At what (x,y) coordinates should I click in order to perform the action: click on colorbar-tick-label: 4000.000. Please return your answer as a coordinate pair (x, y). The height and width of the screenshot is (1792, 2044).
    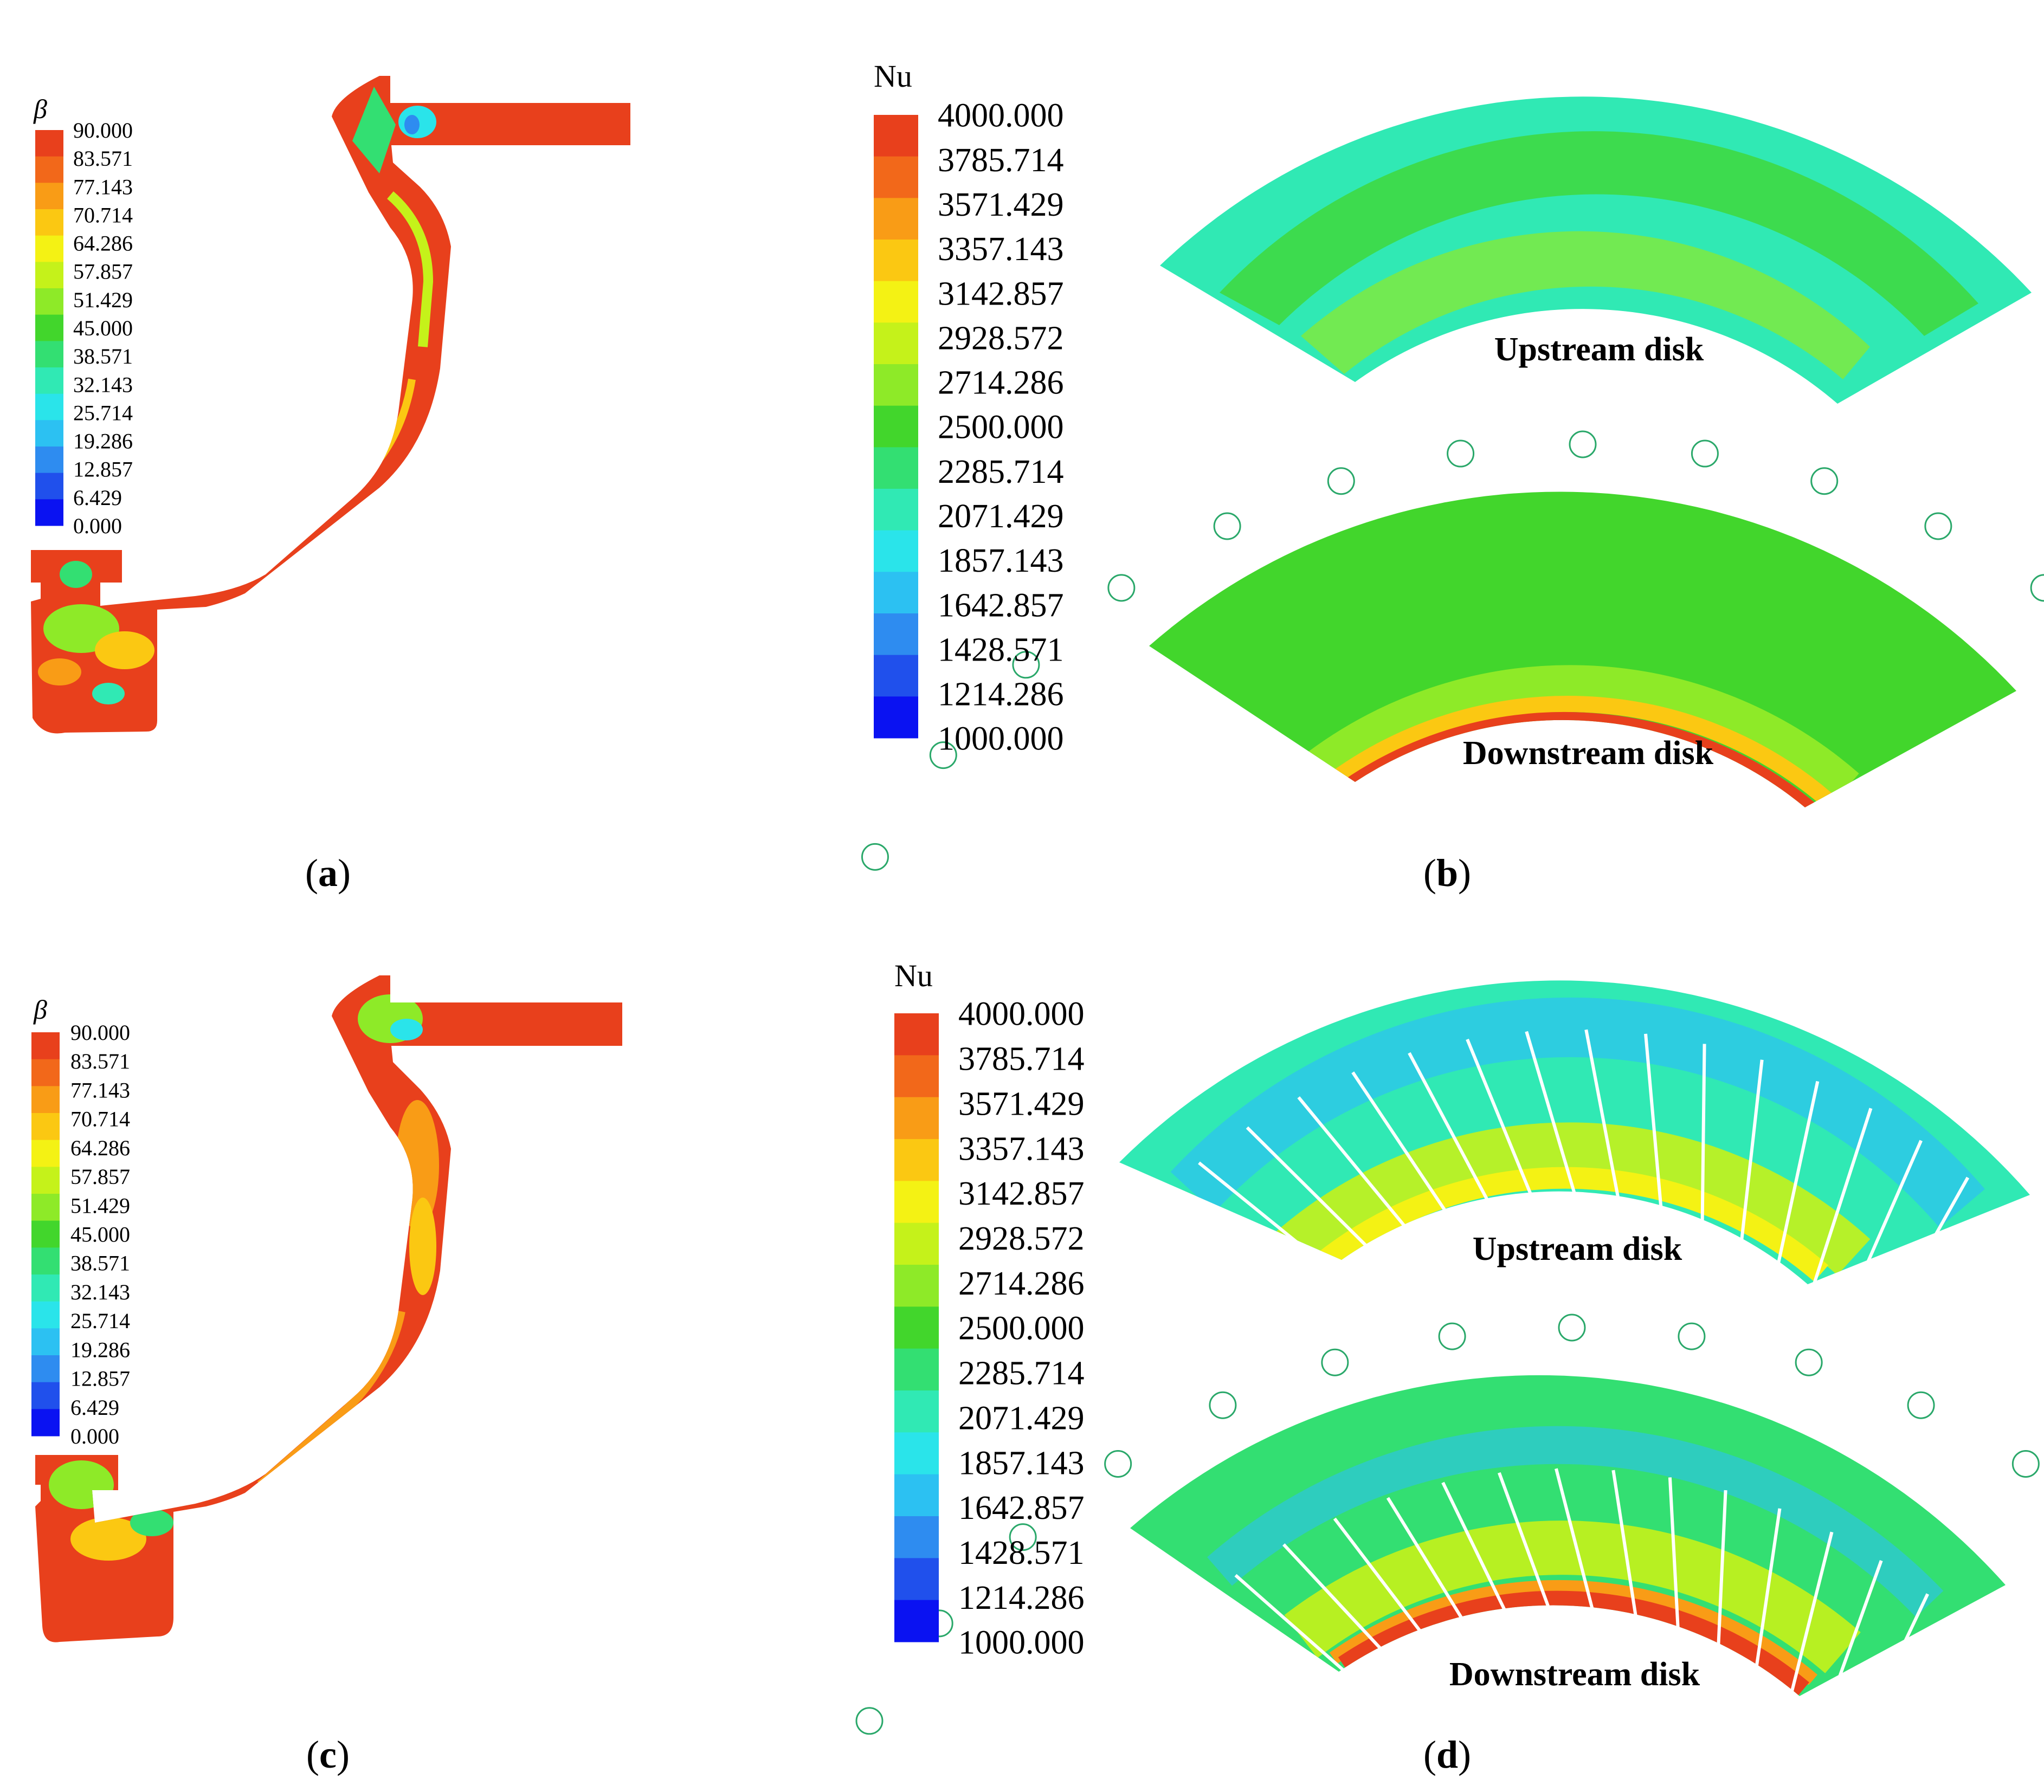
    Looking at the image, I should click on (1001, 116).